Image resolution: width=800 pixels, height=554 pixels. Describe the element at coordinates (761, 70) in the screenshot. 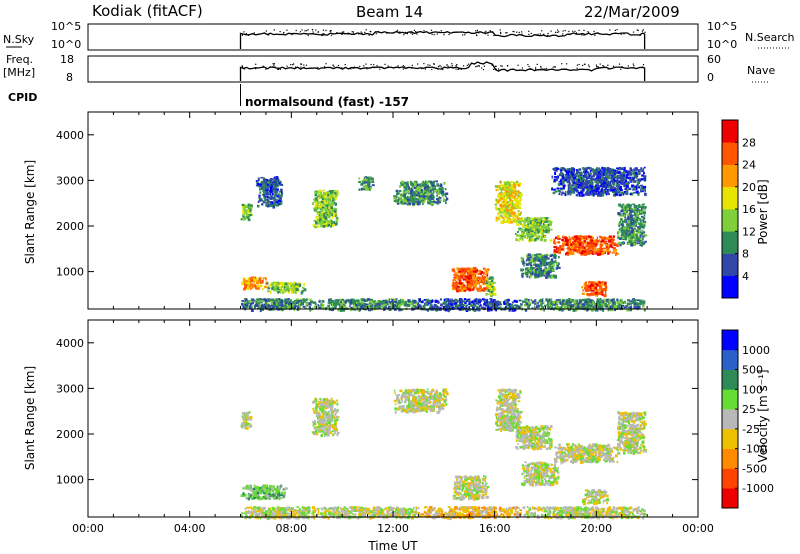

I see `nave-label: Nave` at that location.